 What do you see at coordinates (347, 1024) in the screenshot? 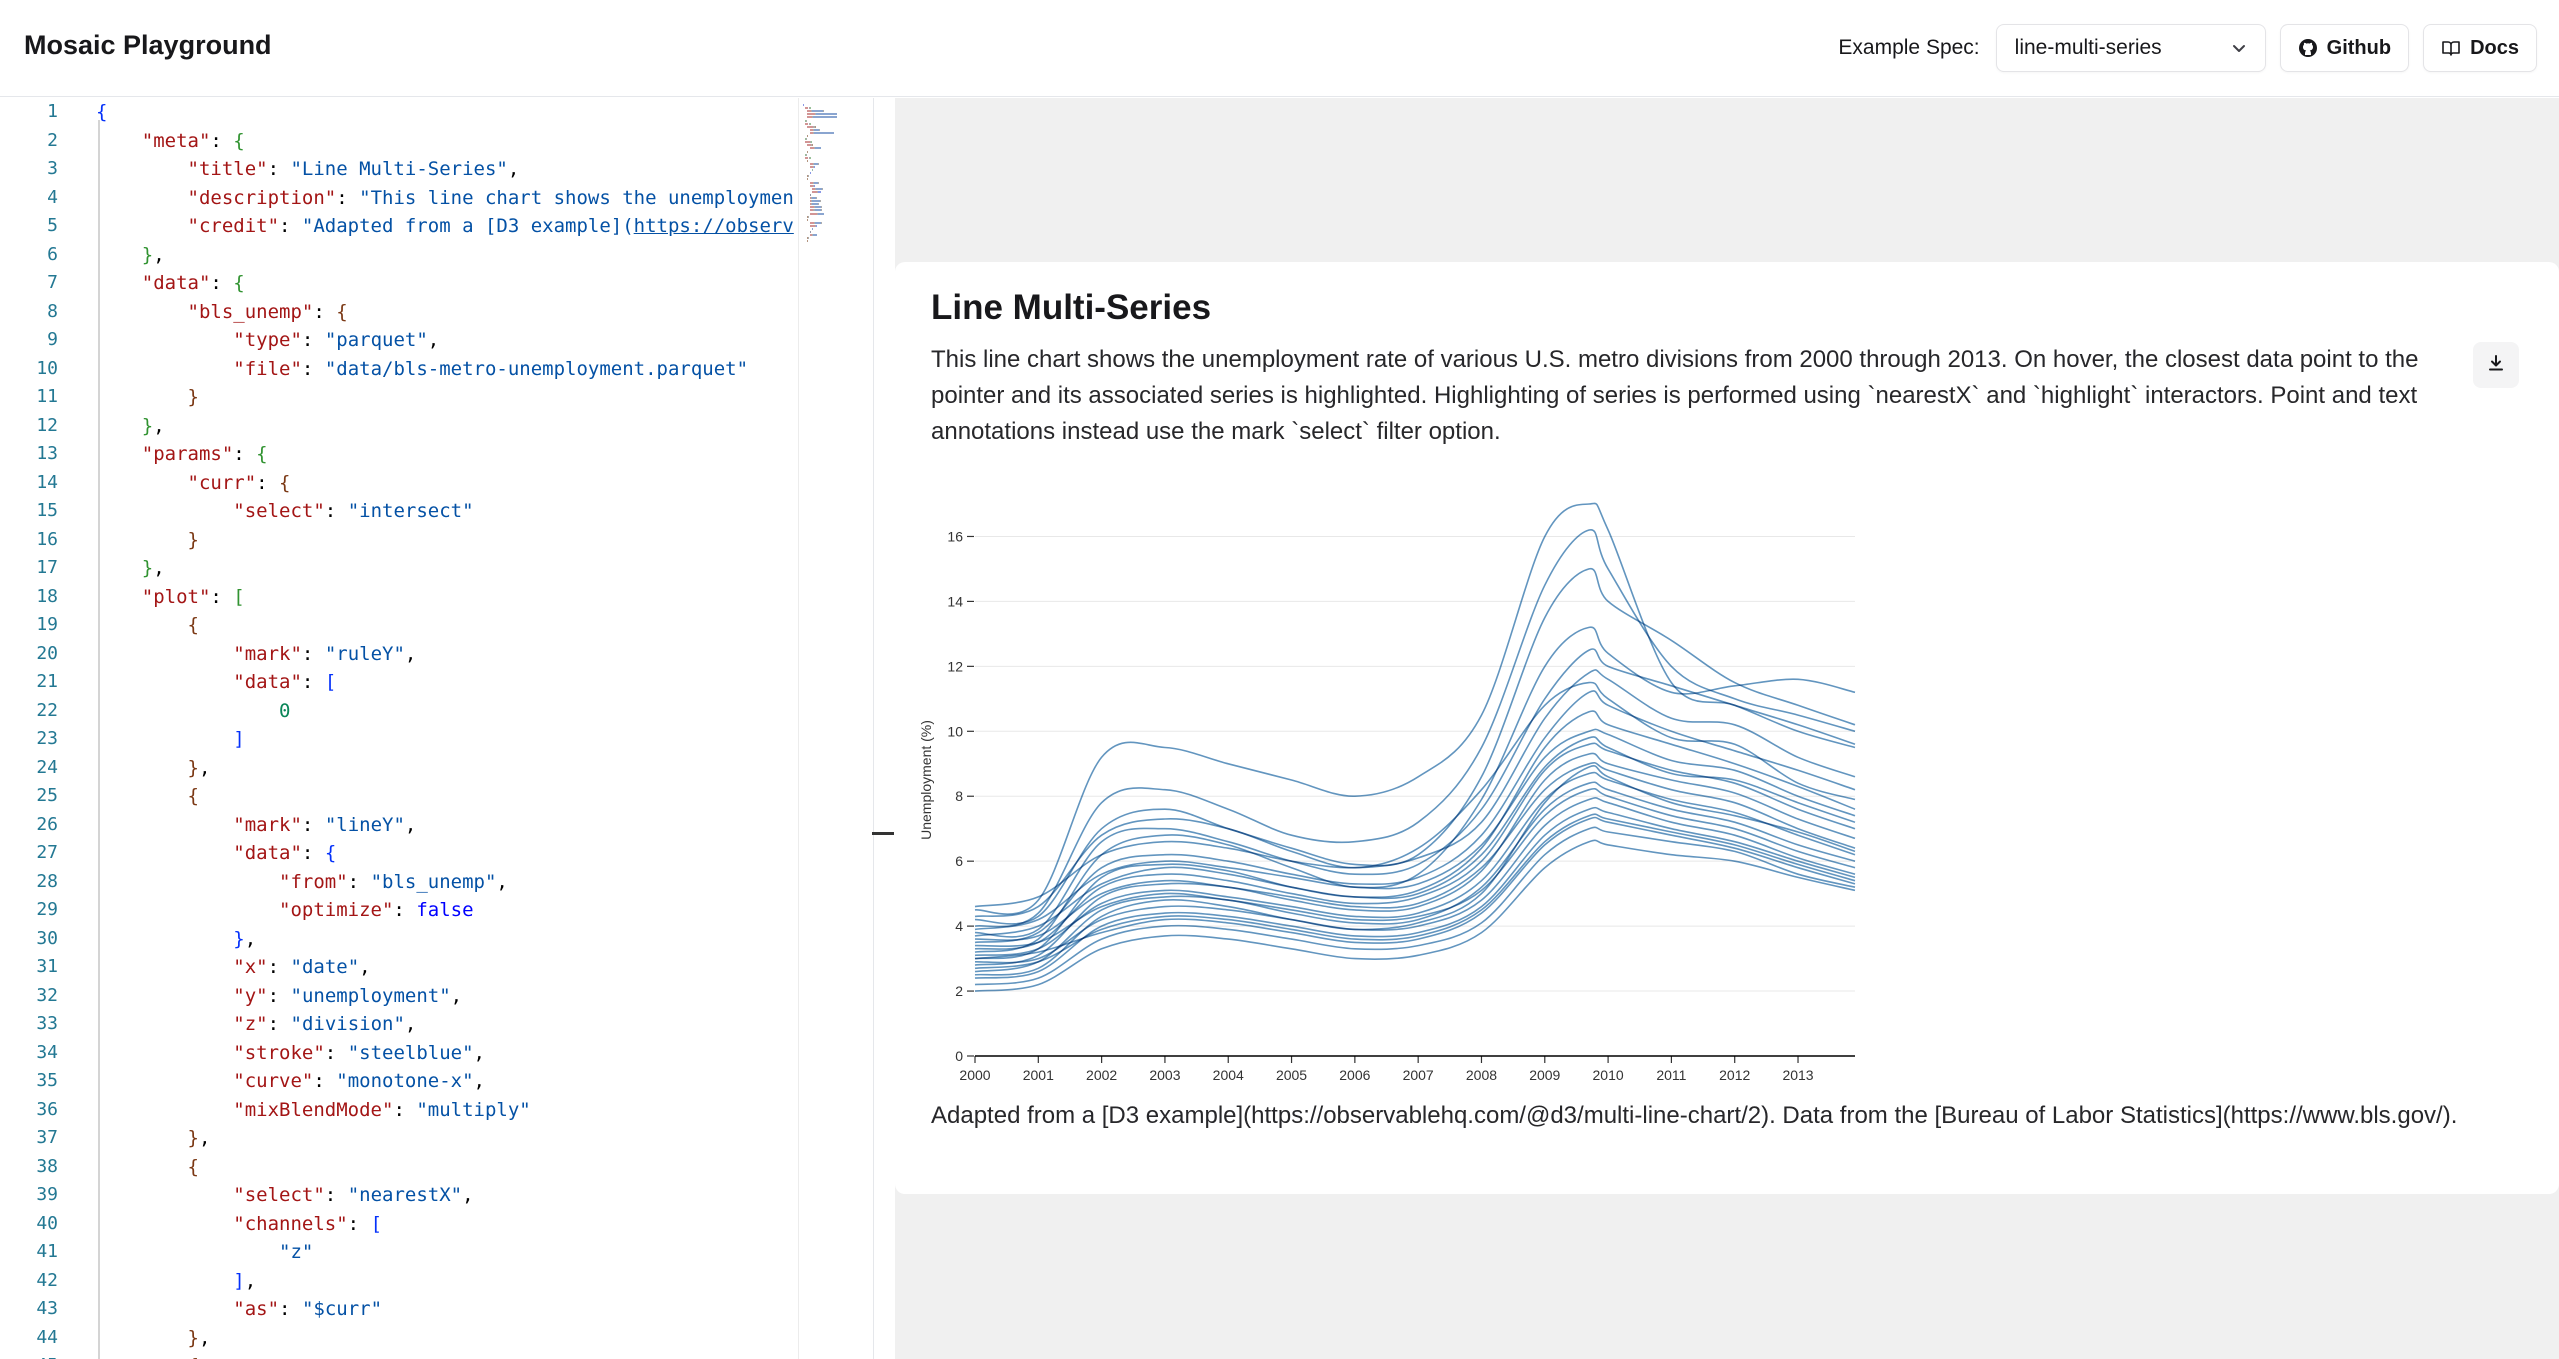
I see `code-token: "division"` at bounding box center [347, 1024].